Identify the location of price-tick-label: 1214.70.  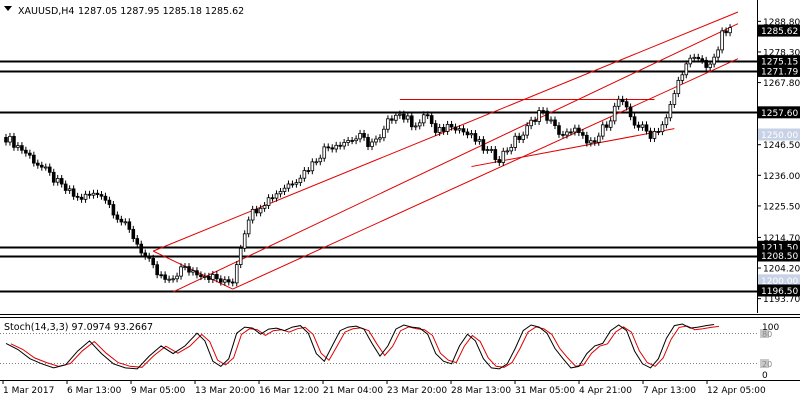
(781, 239).